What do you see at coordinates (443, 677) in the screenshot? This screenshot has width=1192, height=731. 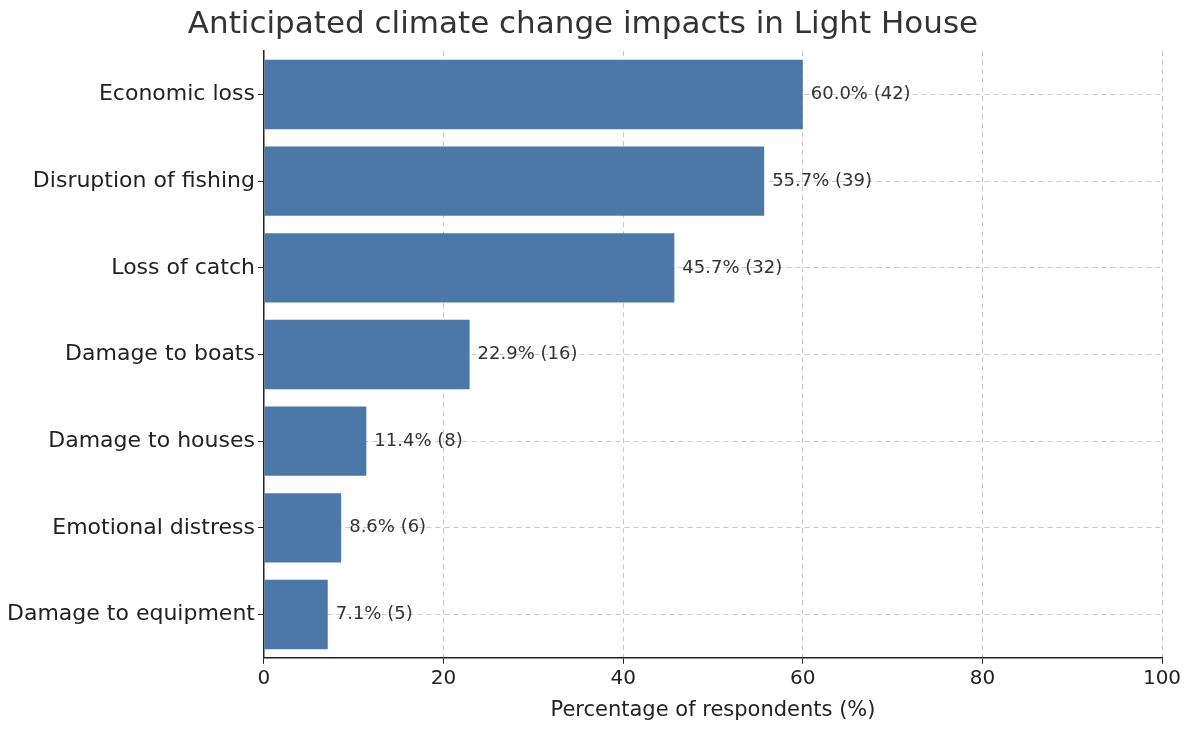 I see `x-tick-label: 20` at bounding box center [443, 677].